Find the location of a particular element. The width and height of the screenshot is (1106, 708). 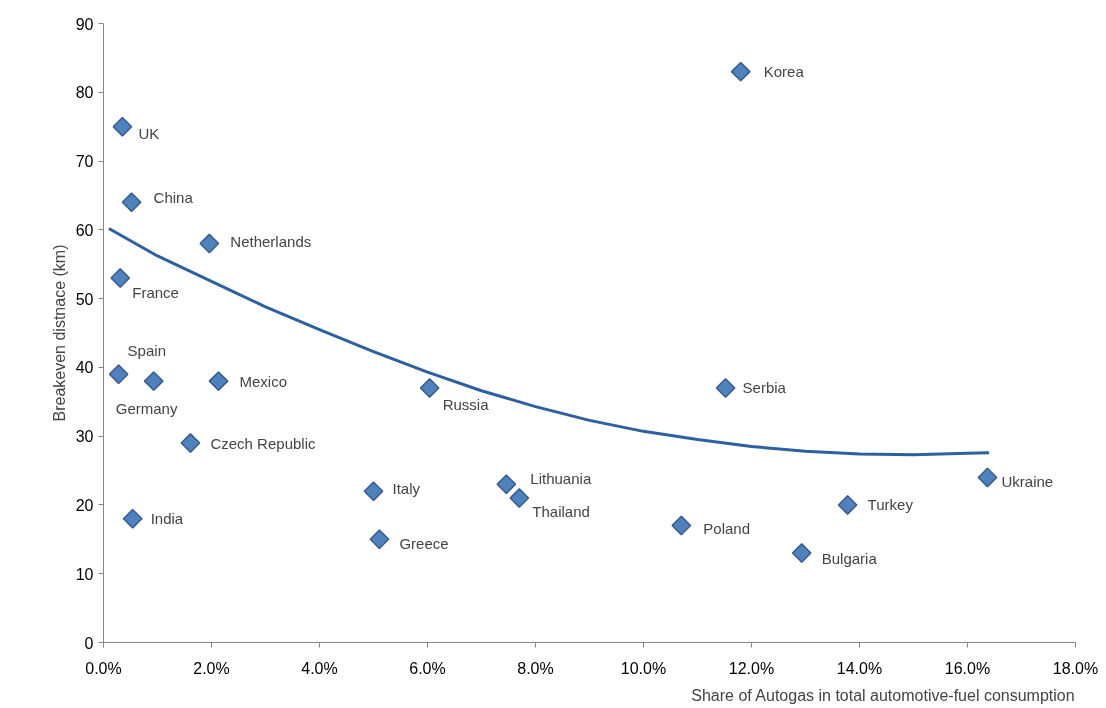

annotation: Russia is located at coordinates (466, 404).